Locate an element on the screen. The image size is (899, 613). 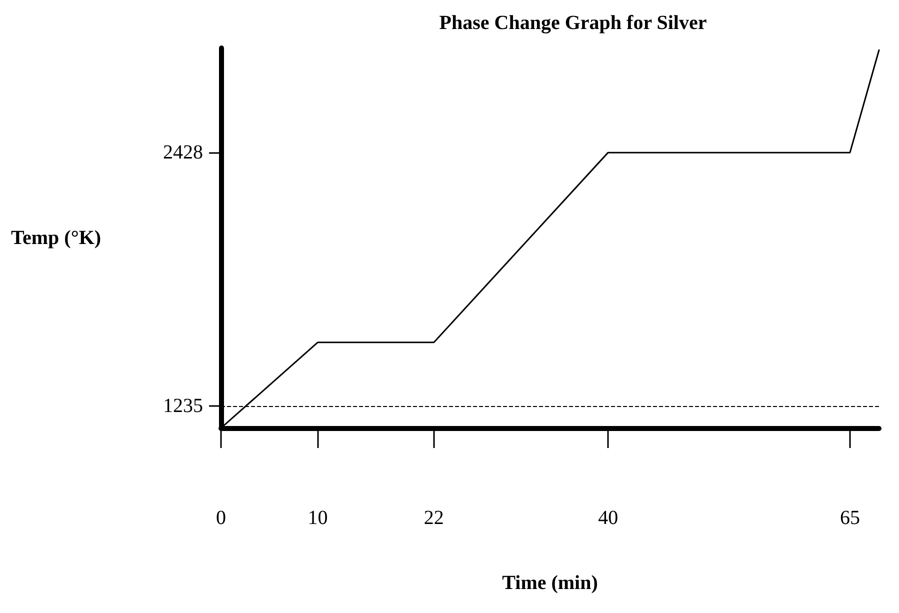
x-tick-label: 0 is located at coordinates (221, 518).